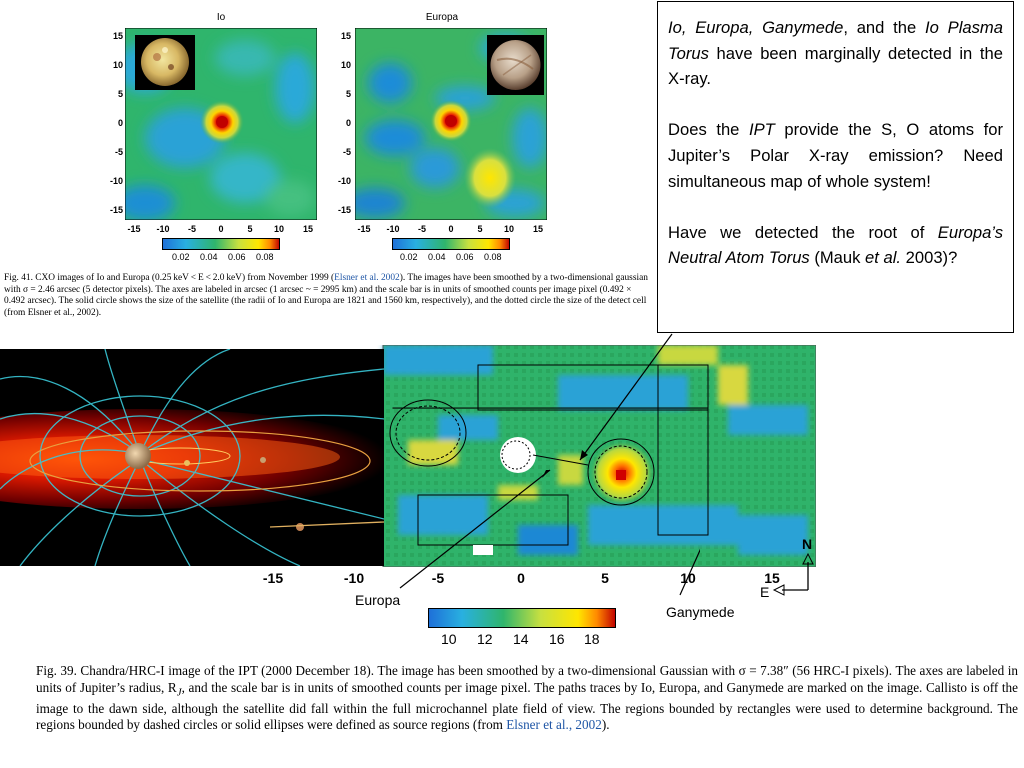  I want to click on ipt-xtick: 15, so click(772, 578).